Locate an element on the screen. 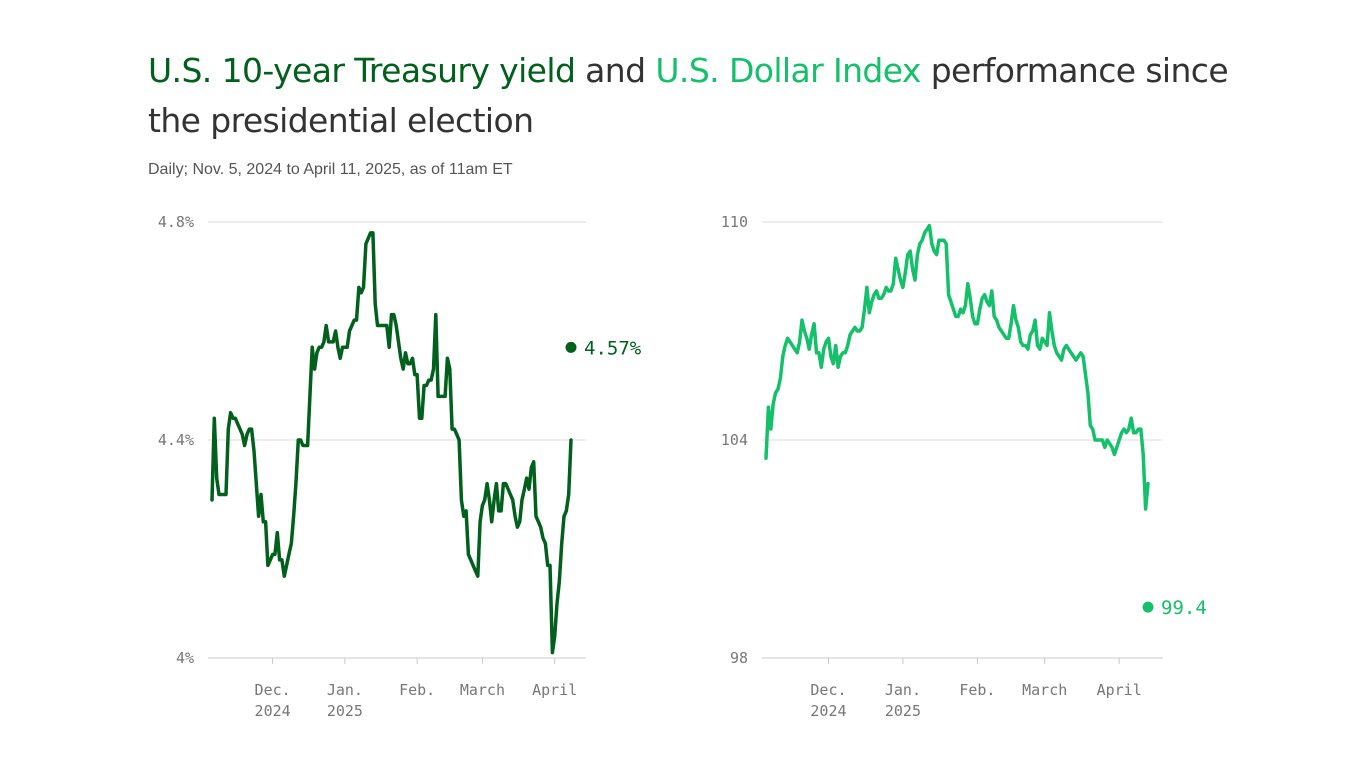 Image resolution: width=1366 pixels, height=768 pixels. dollar-end-value-label: 99.4 is located at coordinates (1184, 608).